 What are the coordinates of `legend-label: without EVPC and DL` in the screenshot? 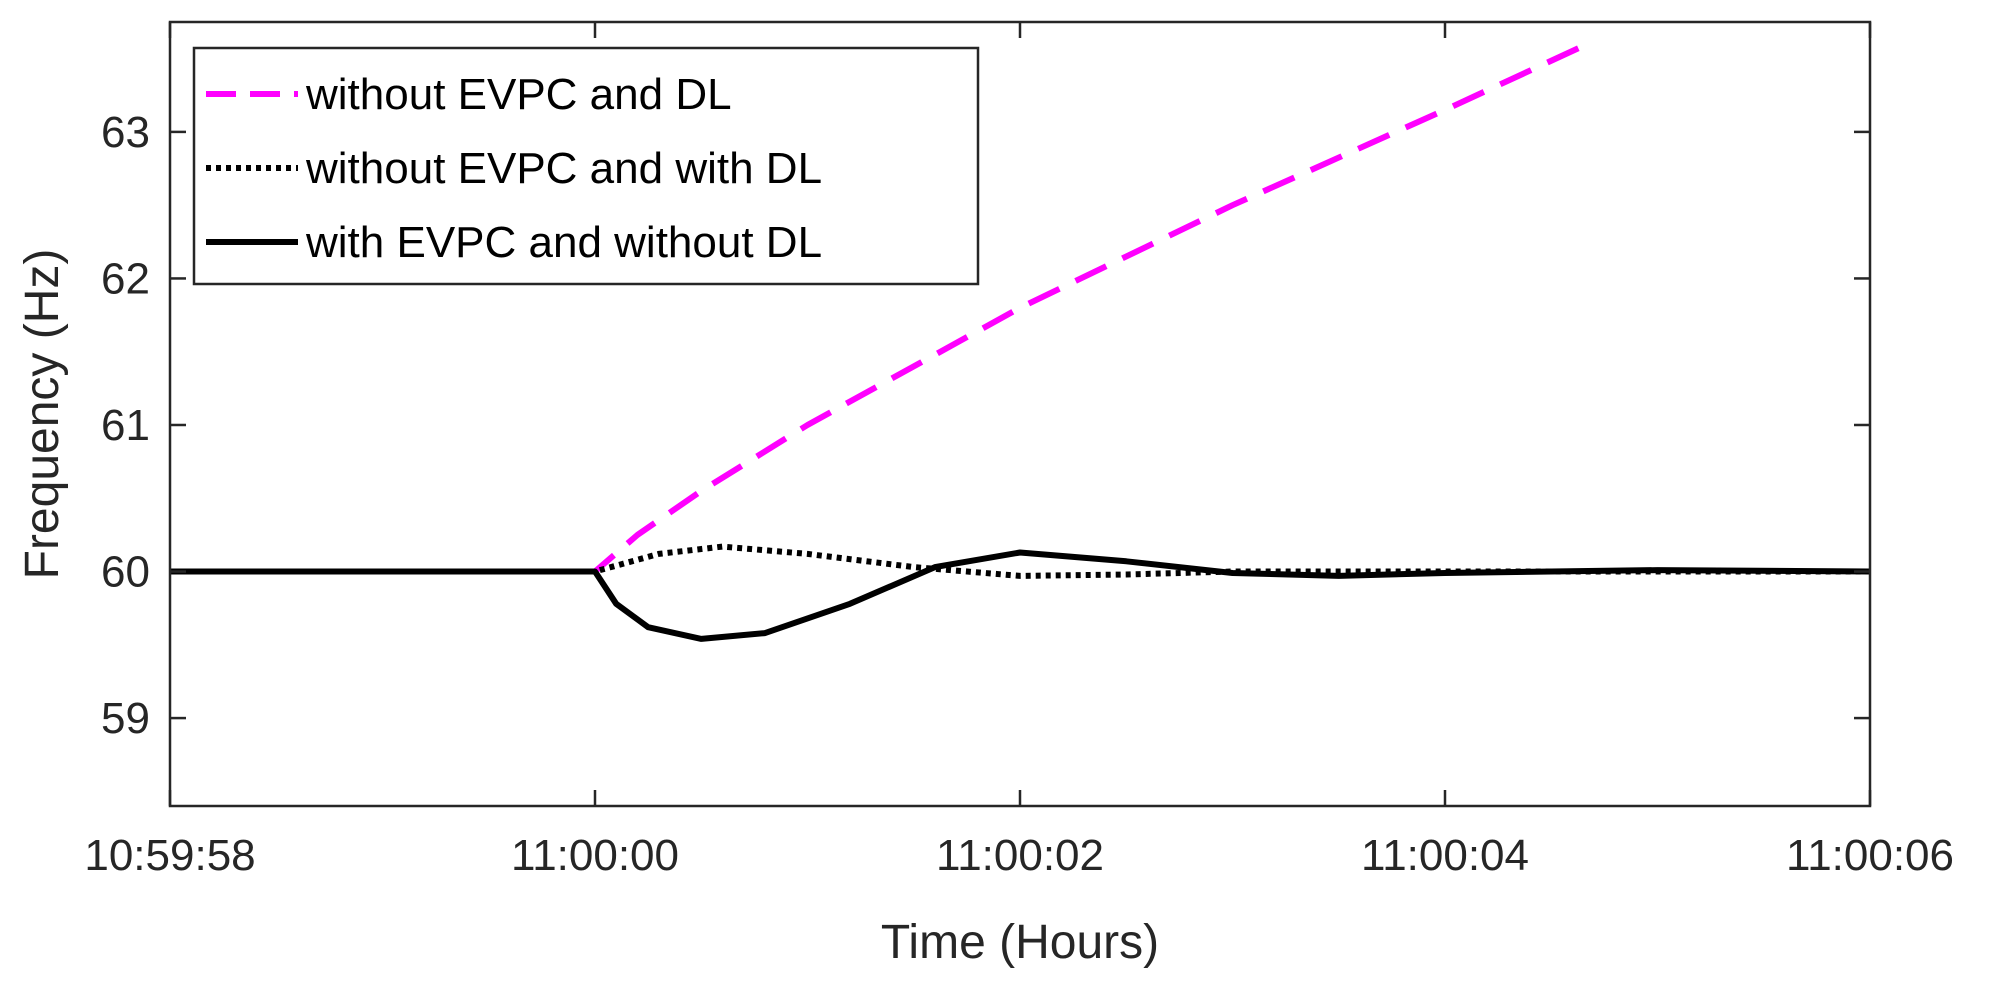 It's located at (518, 94).